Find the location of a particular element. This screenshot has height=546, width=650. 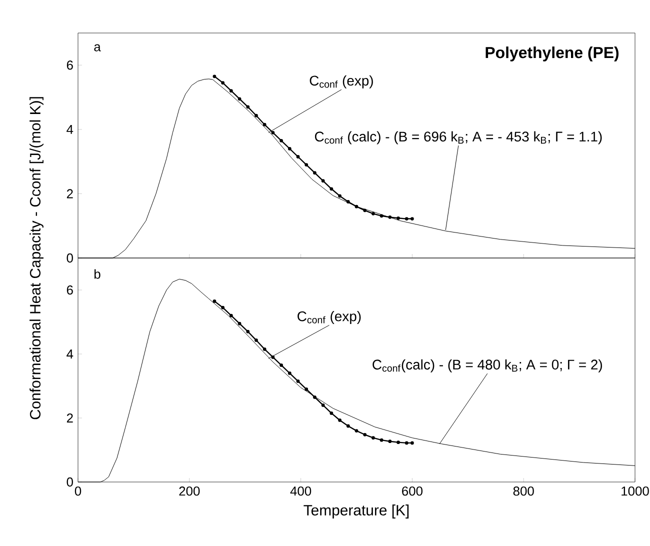

y-axis-title: Conformational Heat Capacity - Cconf [J/(mol K)] is located at coordinates (37, 258).